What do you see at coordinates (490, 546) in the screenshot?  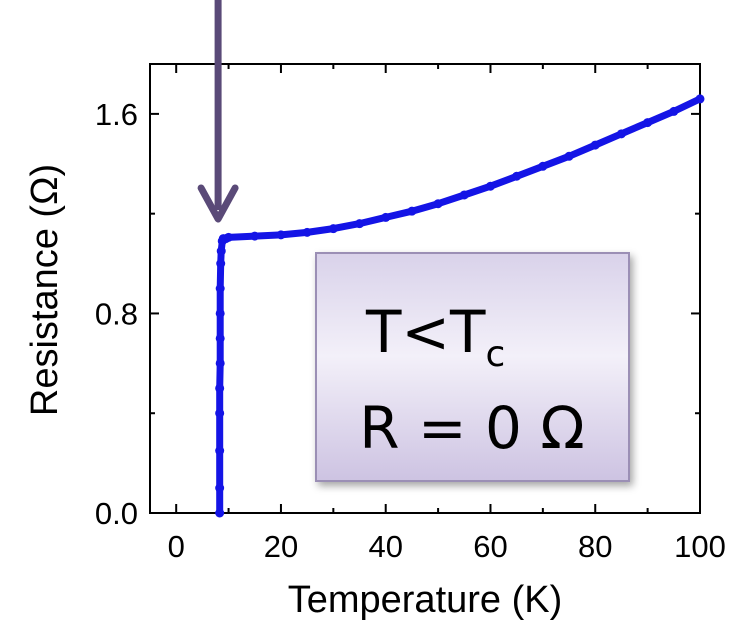 I see `x-tick-label: 60` at bounding box center [490, 546].